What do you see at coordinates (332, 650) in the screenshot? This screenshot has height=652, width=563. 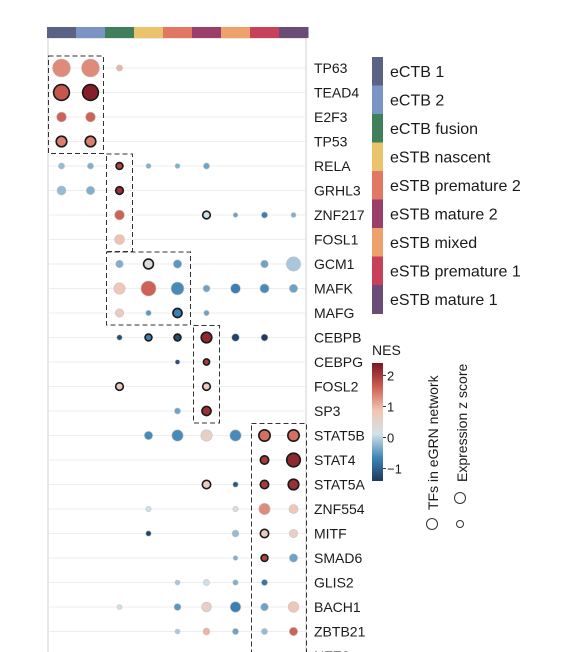 I see `row-label: NFE2` at bounding box center [332, 650].